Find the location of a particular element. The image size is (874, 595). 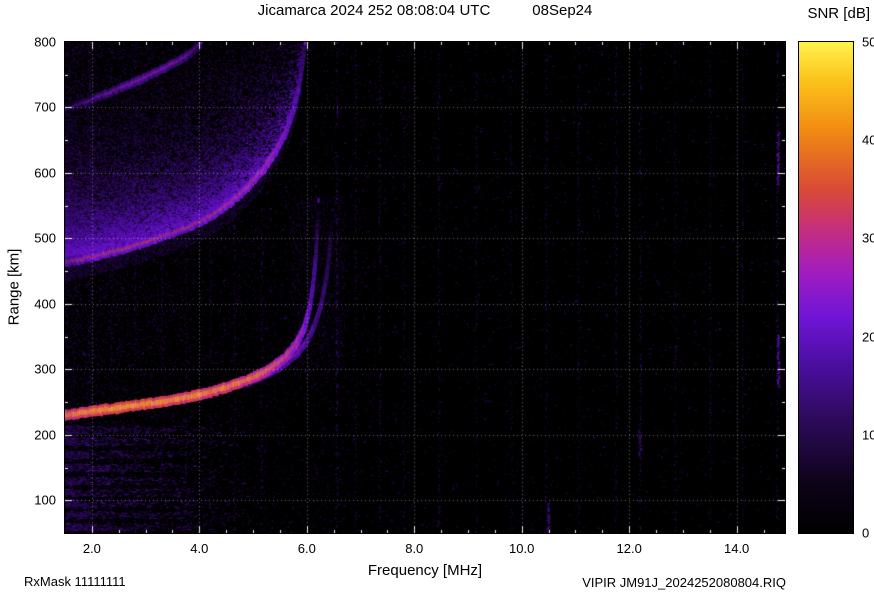

x-tick-label: 10.0 is located at coordinates (522, 548).